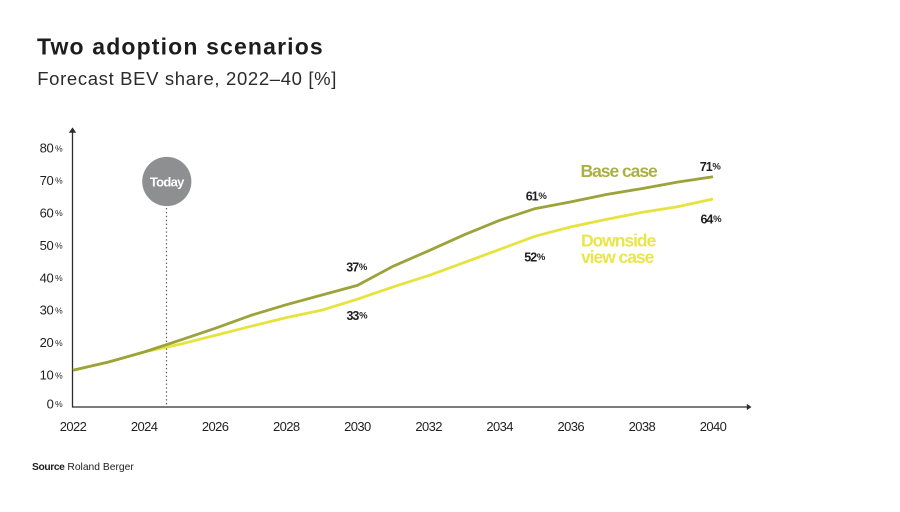 Image resolution: width=900 pixels, height=512 pixels. Describe the element at coordinates (357, 268) in the screenshot. I see `svg-text: 37%` at that location.